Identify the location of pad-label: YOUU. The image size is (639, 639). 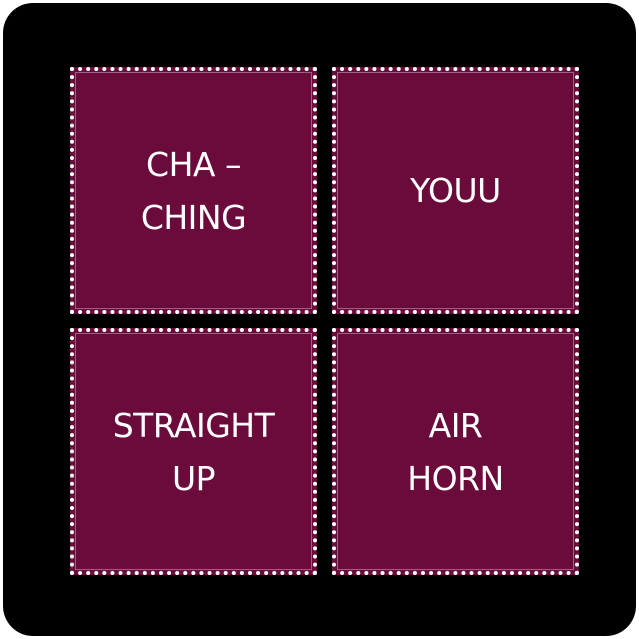
(455, 190).